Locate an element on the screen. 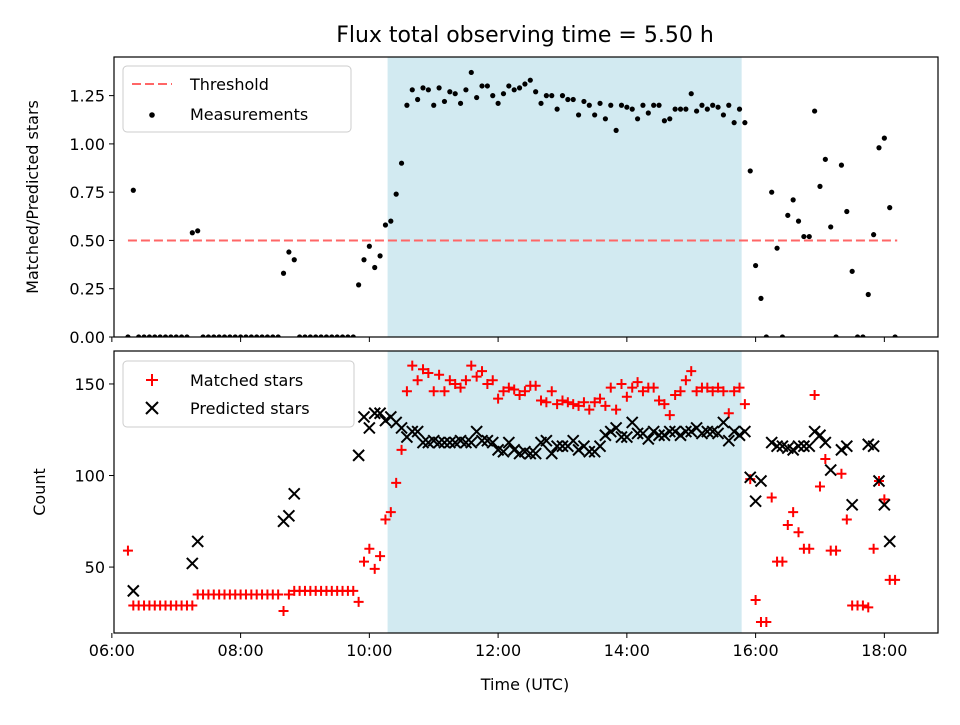  x-axis-label: Time (UTC) is located at coordinates (524, 684).